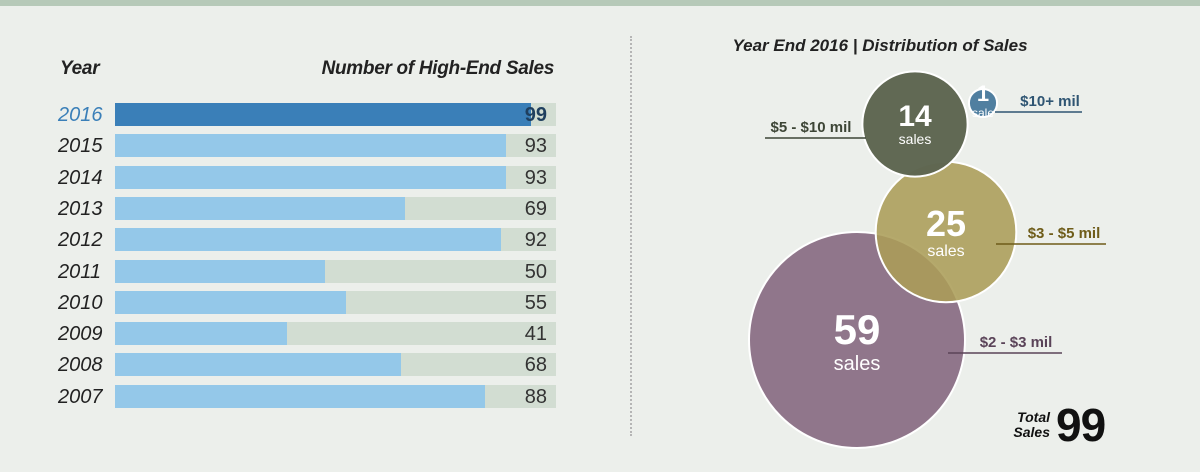  I want to click on bar-value-label: 50, so click(535, 271).